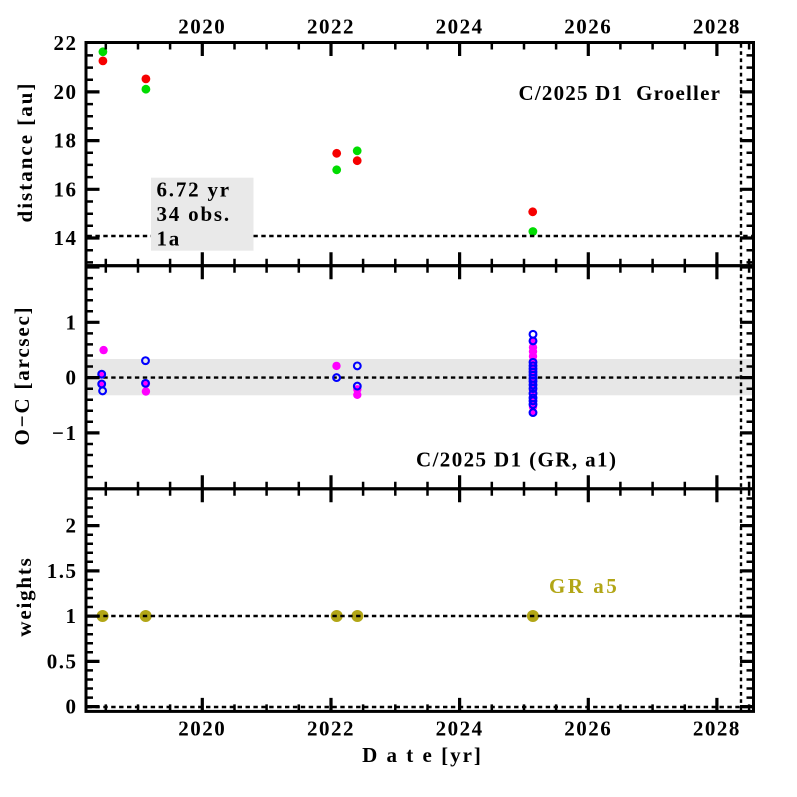 The image size is (797, 797). Describe the element at coordinates (66, 92) in the screenshot. I see `svg-text: 20` at that location.